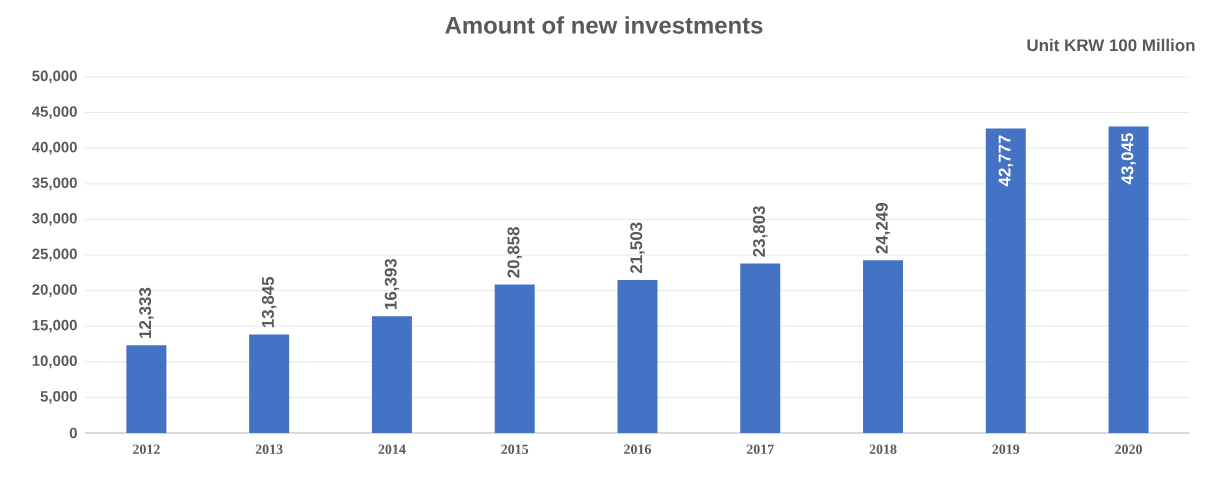  Describe the element at coordinates (73, 433) in the screenshot. I see `y-tick-label: 0` at that location.